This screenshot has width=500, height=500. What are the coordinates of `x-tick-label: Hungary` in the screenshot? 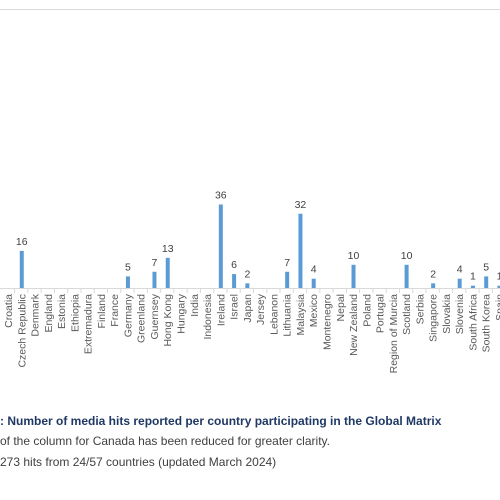 It's located at (182, 313).